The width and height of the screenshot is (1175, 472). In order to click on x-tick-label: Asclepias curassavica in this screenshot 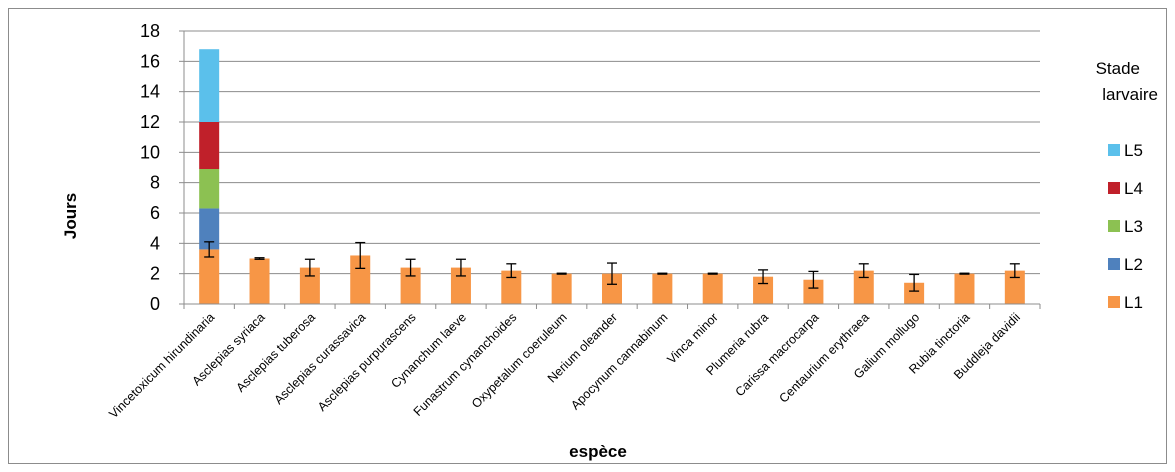, I will do `click(320, 358)`.